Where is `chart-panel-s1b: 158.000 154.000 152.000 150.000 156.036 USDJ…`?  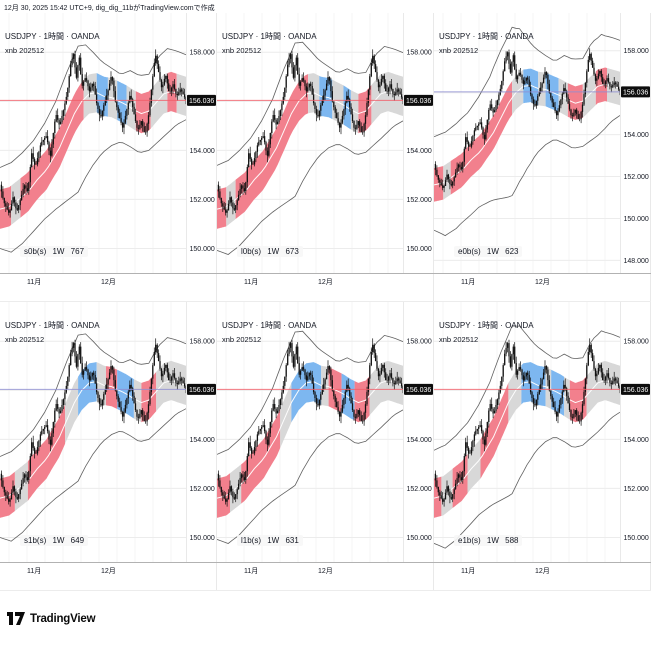 chart-panel-s1b: 158.000 154.000 152.000 150.000 156.036 USDJ… is located at coordinates (108, 446).